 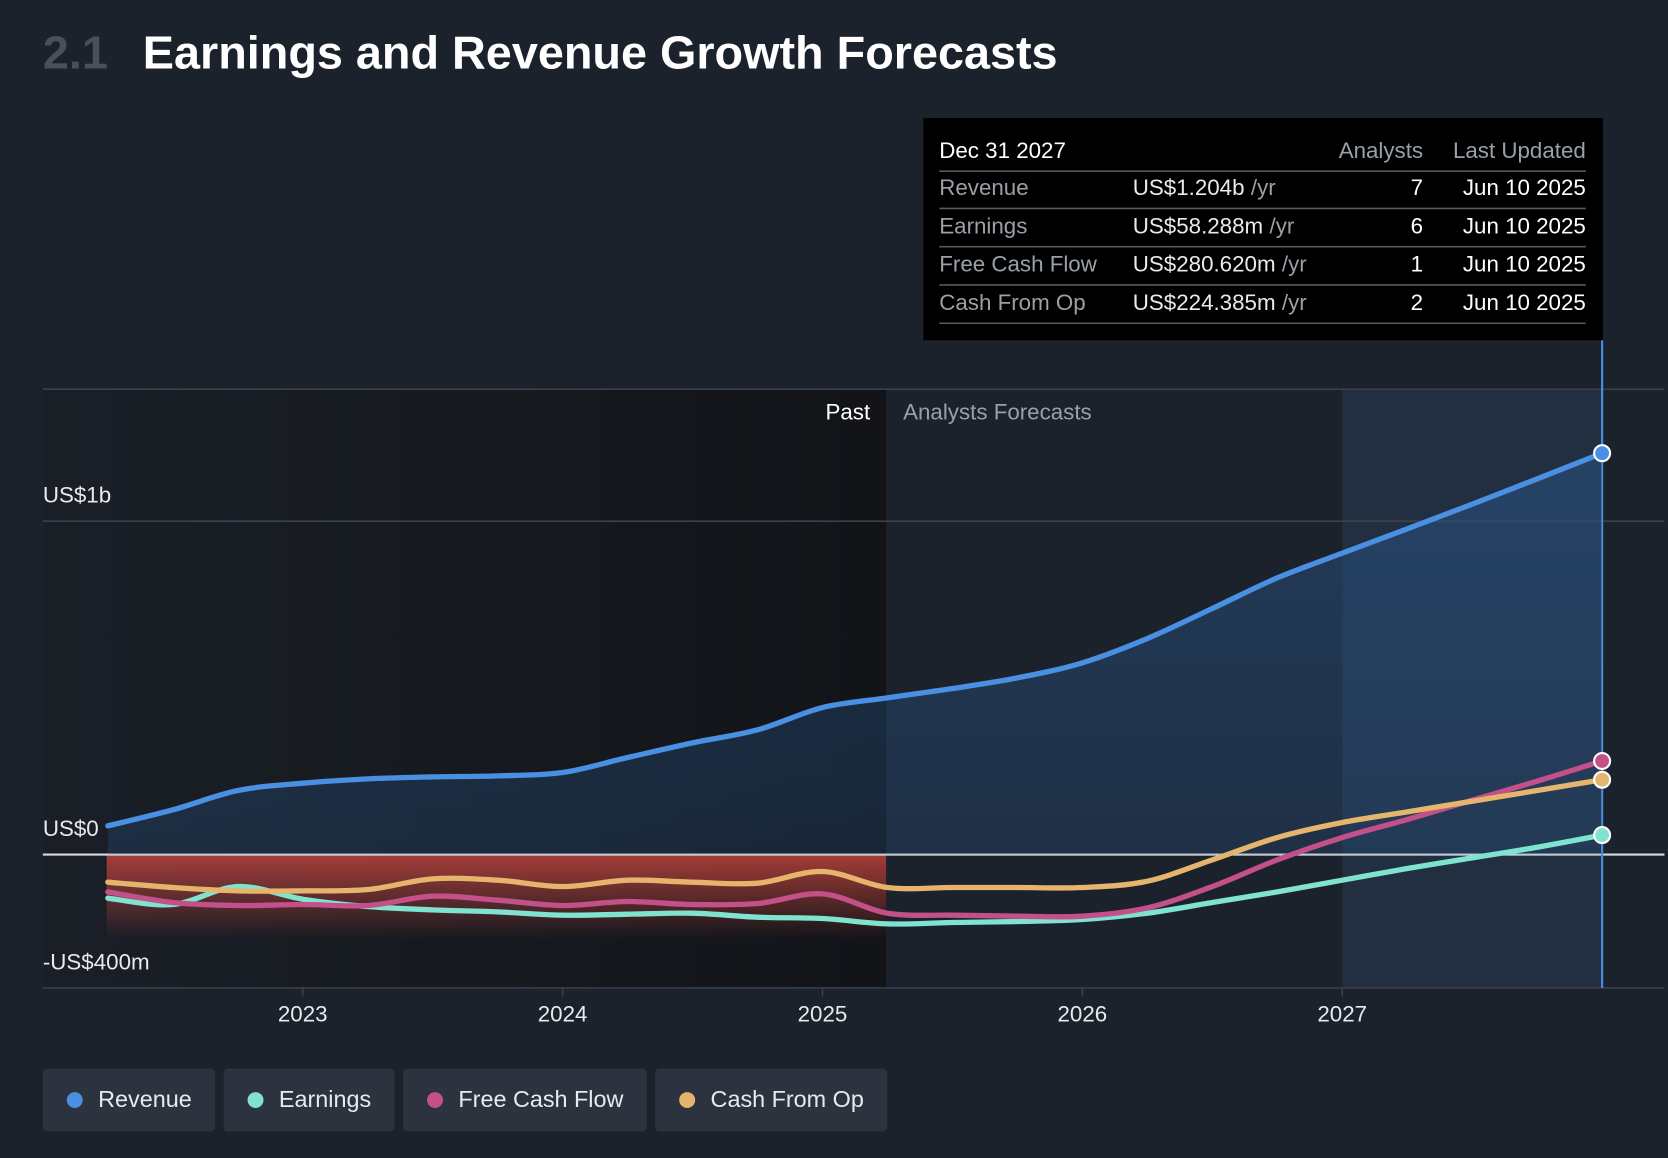 I want to click on tooltip-label: Free Cash Flow, so click(x=1018, y=264).